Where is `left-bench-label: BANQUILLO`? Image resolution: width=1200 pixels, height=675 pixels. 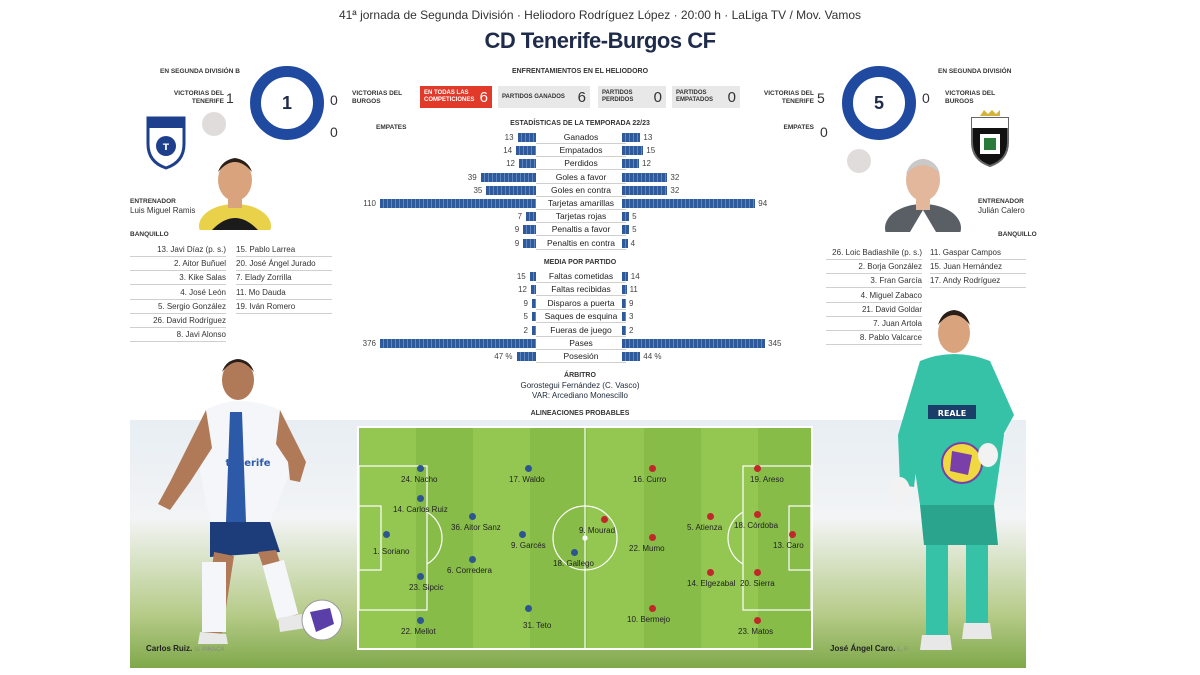 left-bench-label: BANQUILLO is located at coordinates (149, 234).